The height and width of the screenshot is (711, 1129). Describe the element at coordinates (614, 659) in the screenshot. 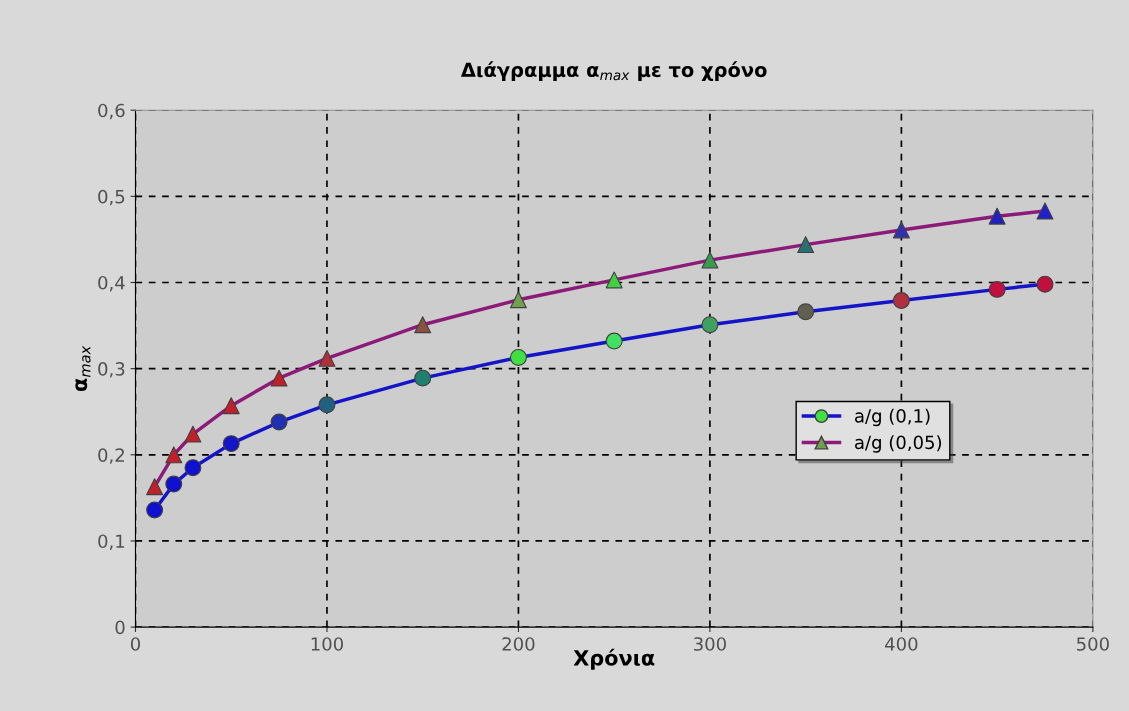

I see `x-axis-title: Χρόνια` at that location.